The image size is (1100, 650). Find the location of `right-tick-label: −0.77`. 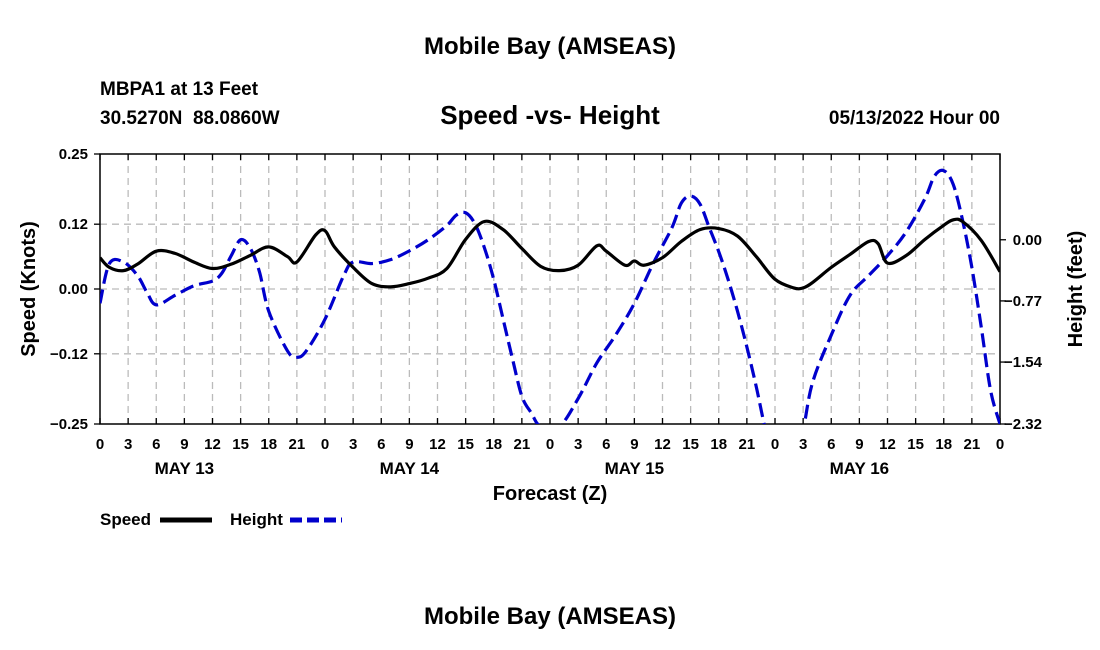

right-tick-label: −0.77 is located at coordinates (1023, 301).